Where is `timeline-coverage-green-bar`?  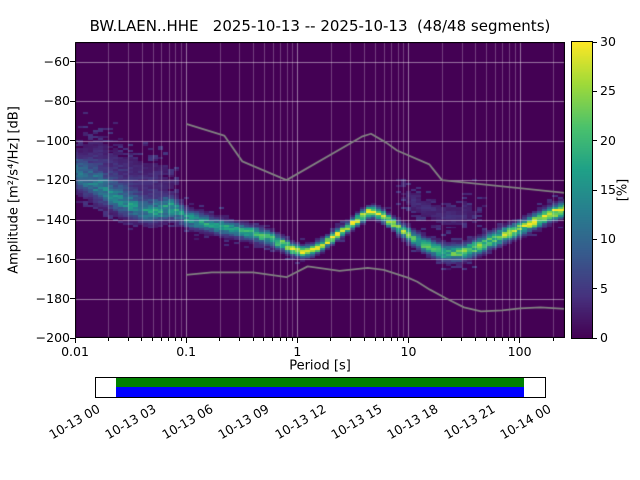 timeline-coverage-green-bar is located at coordinates (320, 382).